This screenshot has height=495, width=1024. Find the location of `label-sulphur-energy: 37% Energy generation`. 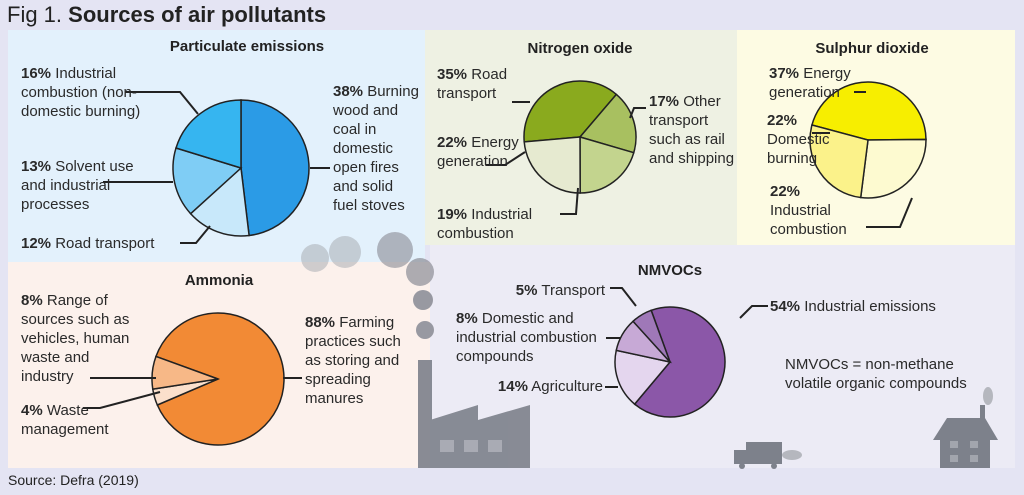

label-sulphur-energy: 37% Energy generation is located at coordinates (810, 83).